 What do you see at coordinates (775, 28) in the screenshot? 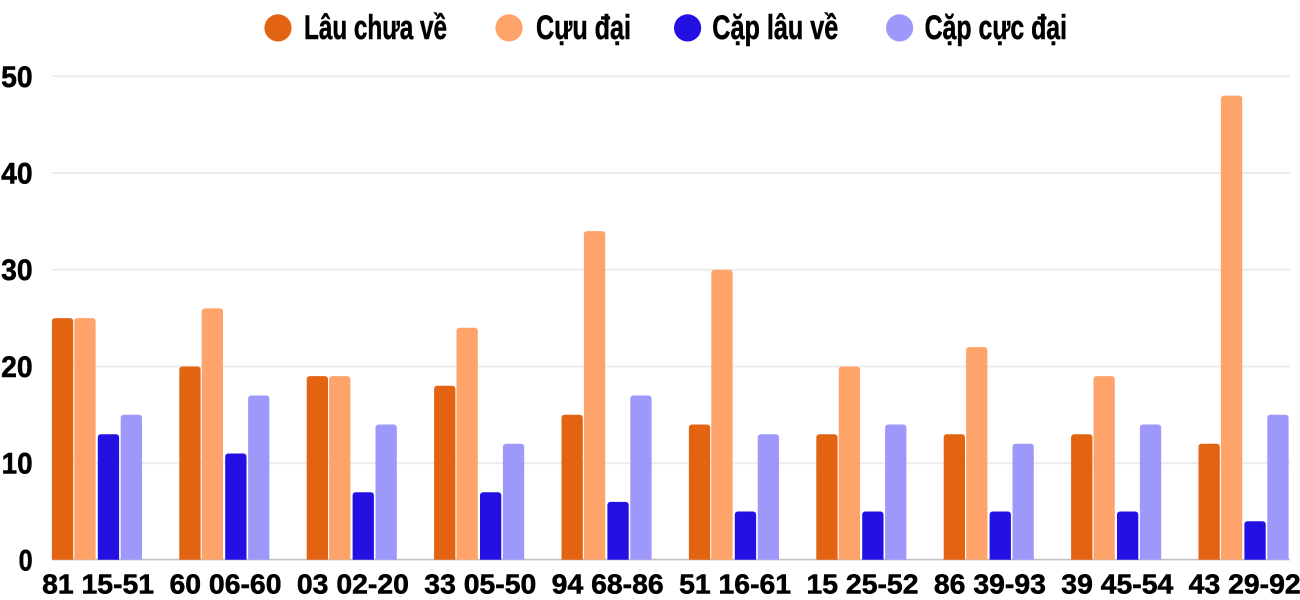
I see `svg-text: Cặp lâu về` at bounding box center [775, 28].